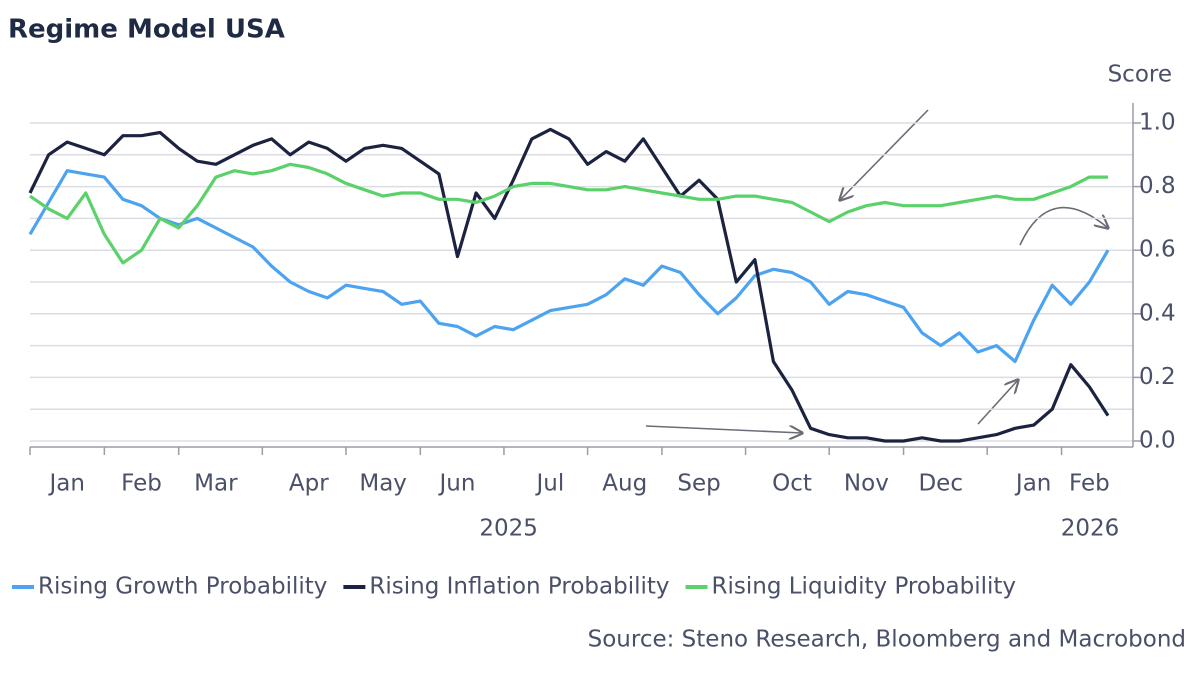  What do you see at coordinates (698, 484) in the screenshot?
I see `x-tick-label: Sep` at bounding box center [698, 484].